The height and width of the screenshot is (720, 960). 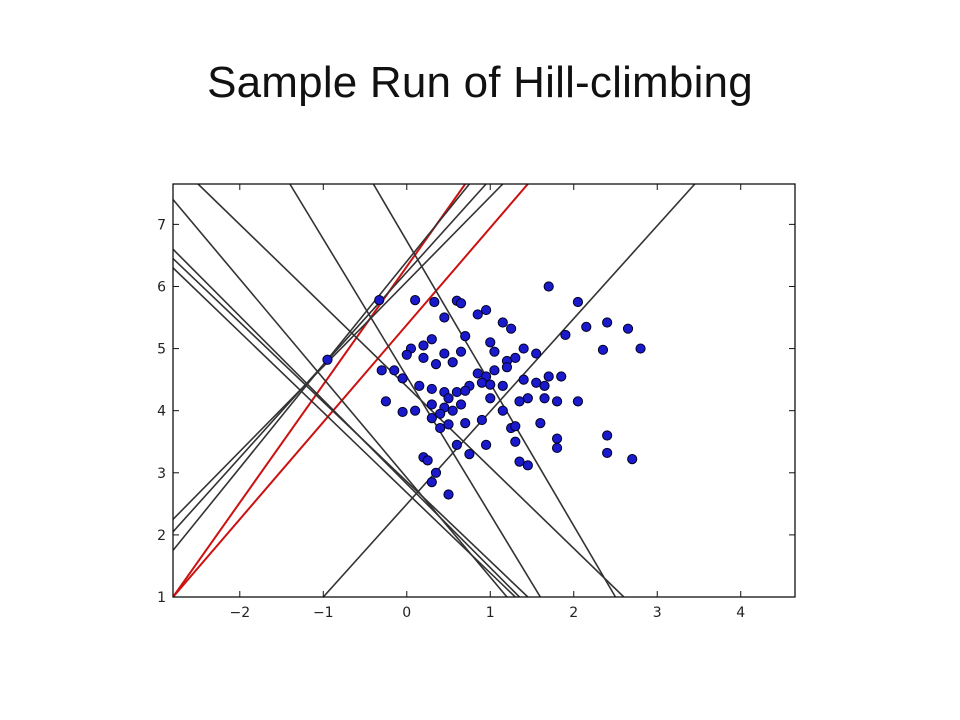 What do you see at coordinates (490, 613) in the screenshot?
I see `x-tick-label-3: 1` at bounding box center [490, 613].